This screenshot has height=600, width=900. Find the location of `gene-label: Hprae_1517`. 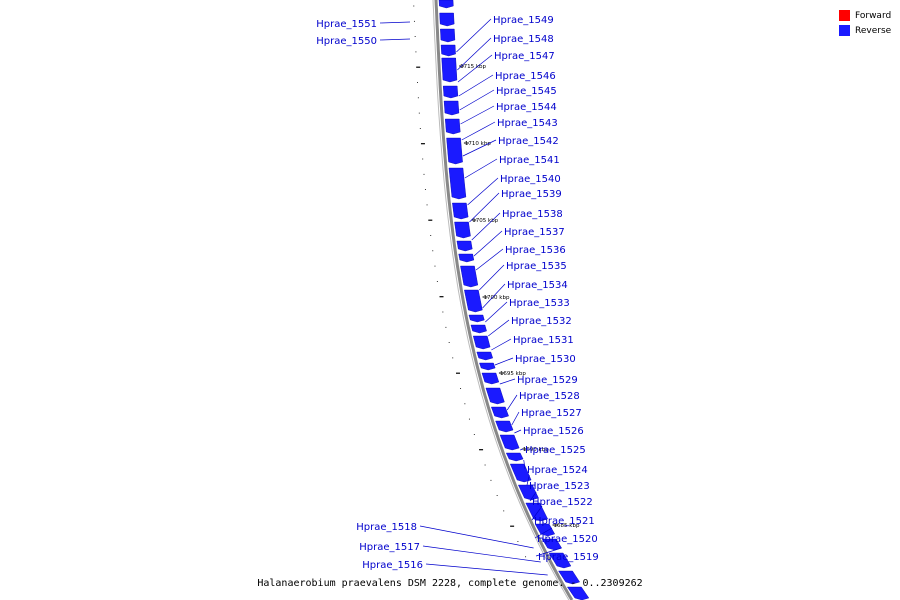

gene-label: Hprae_1517 is located at coordinates (389, 547).